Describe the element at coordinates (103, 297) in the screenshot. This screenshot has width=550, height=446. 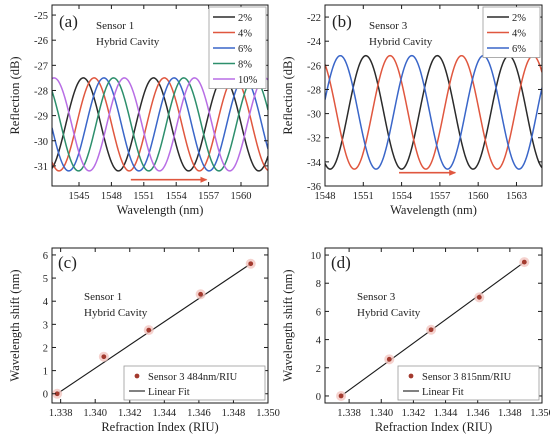
I see `annotation-line-1: Sensor 1` at that location.